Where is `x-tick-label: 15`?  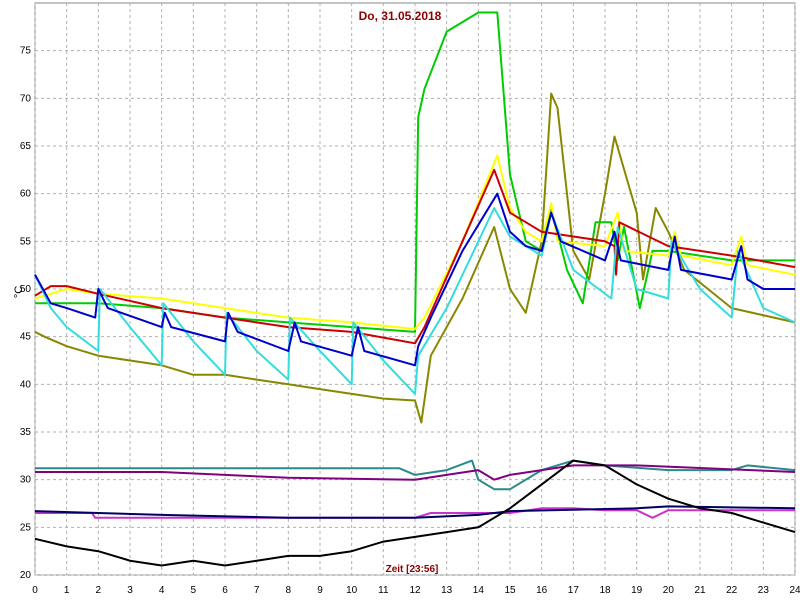
x-tick-label: 15 is located at coordinates (510, 590).